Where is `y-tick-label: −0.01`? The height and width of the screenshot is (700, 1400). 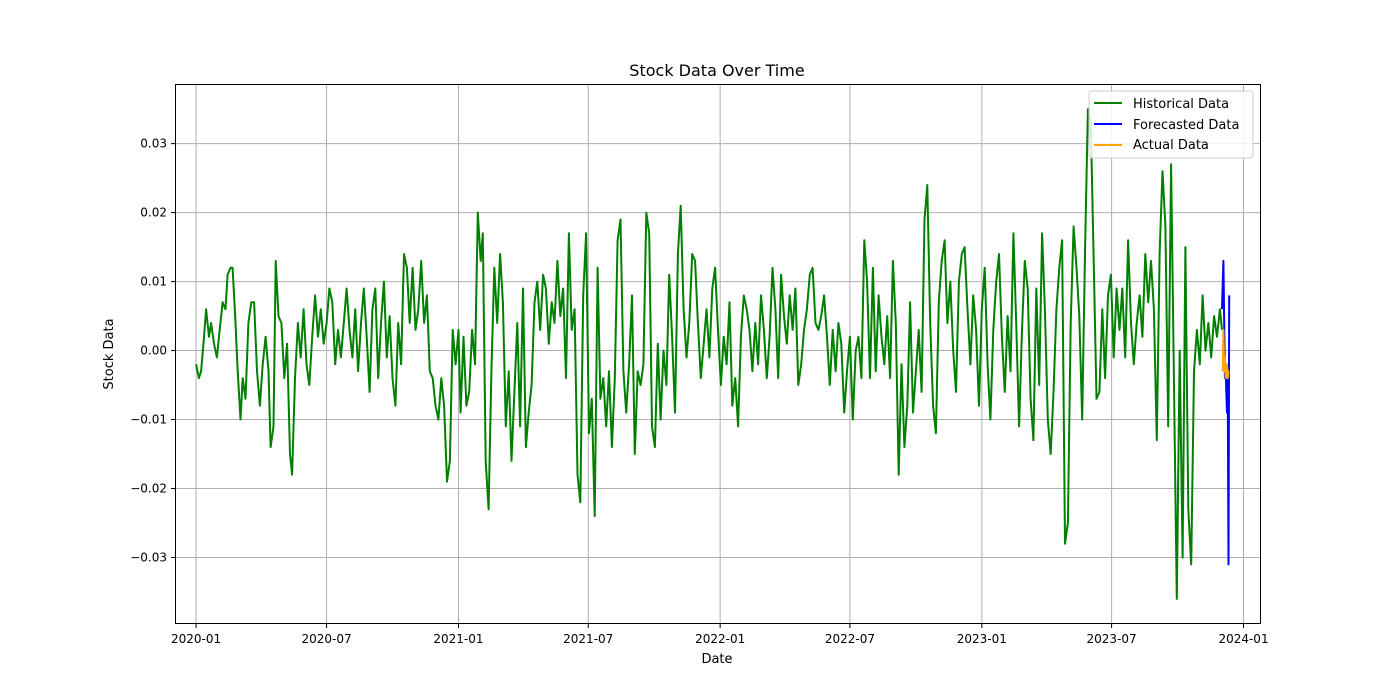 y-tick-label: −0.01 is located at coordinates (148, 420).